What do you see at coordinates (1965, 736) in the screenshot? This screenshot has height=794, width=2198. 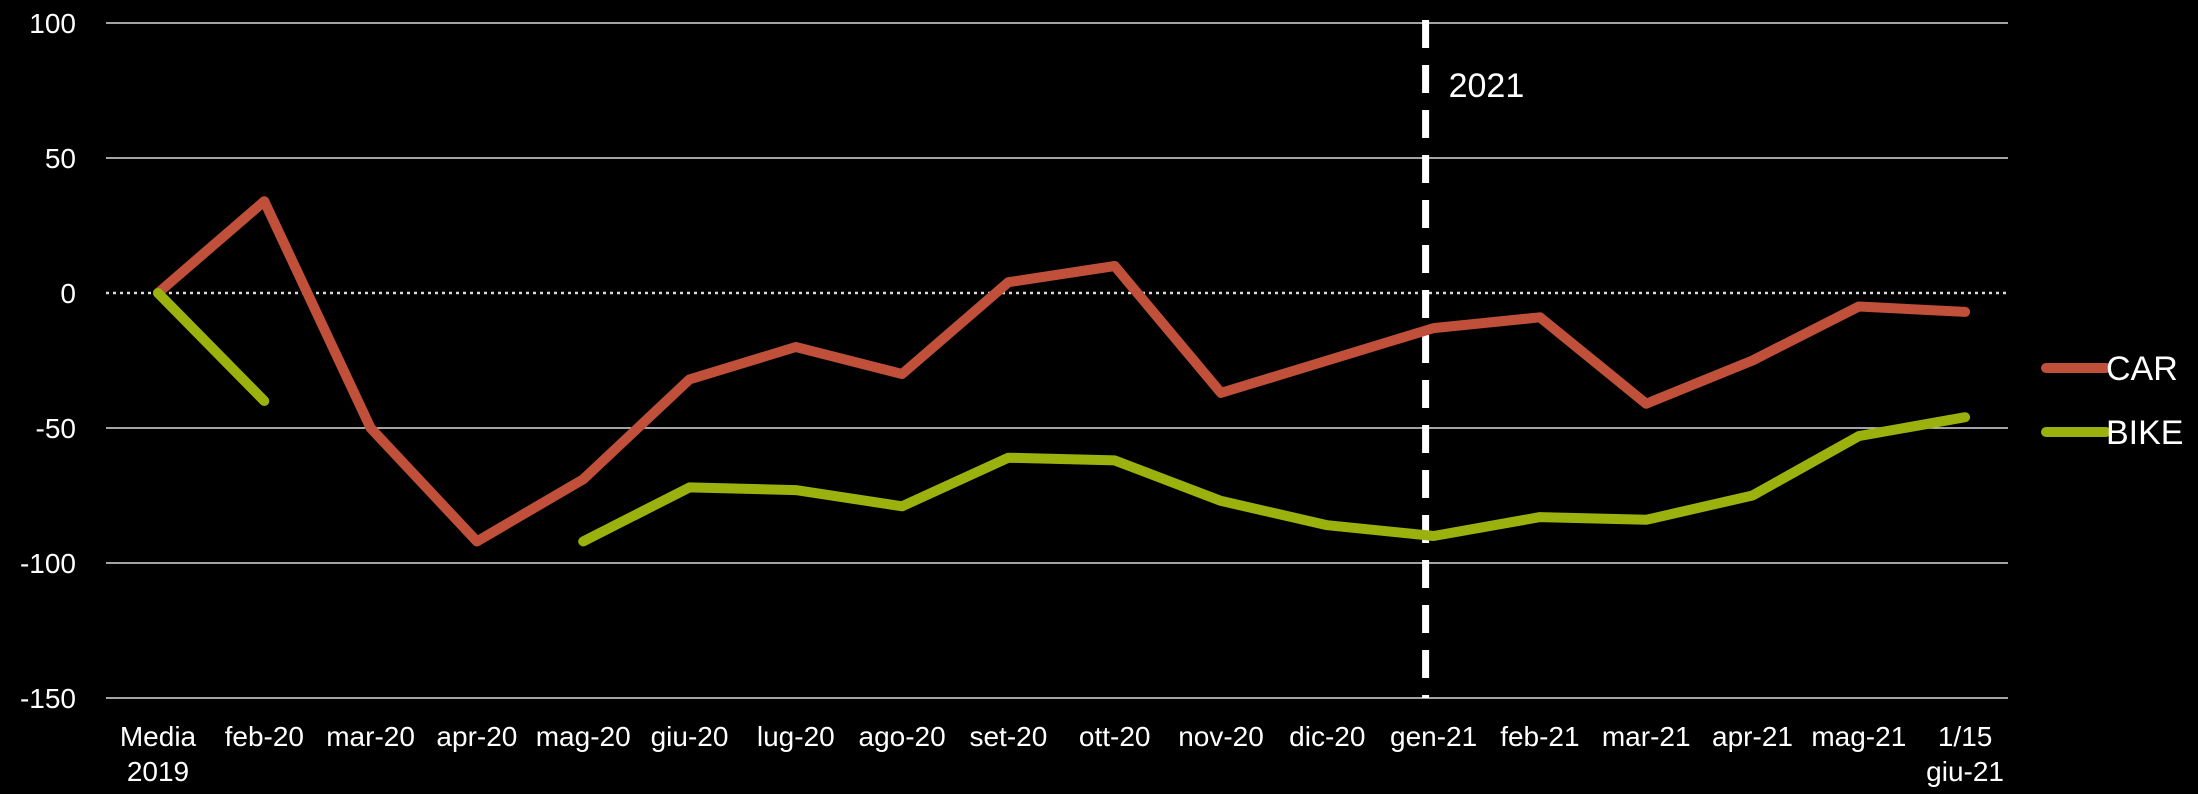 I see `x-tick-label: 1/15` at bounding box center [1965, 736].